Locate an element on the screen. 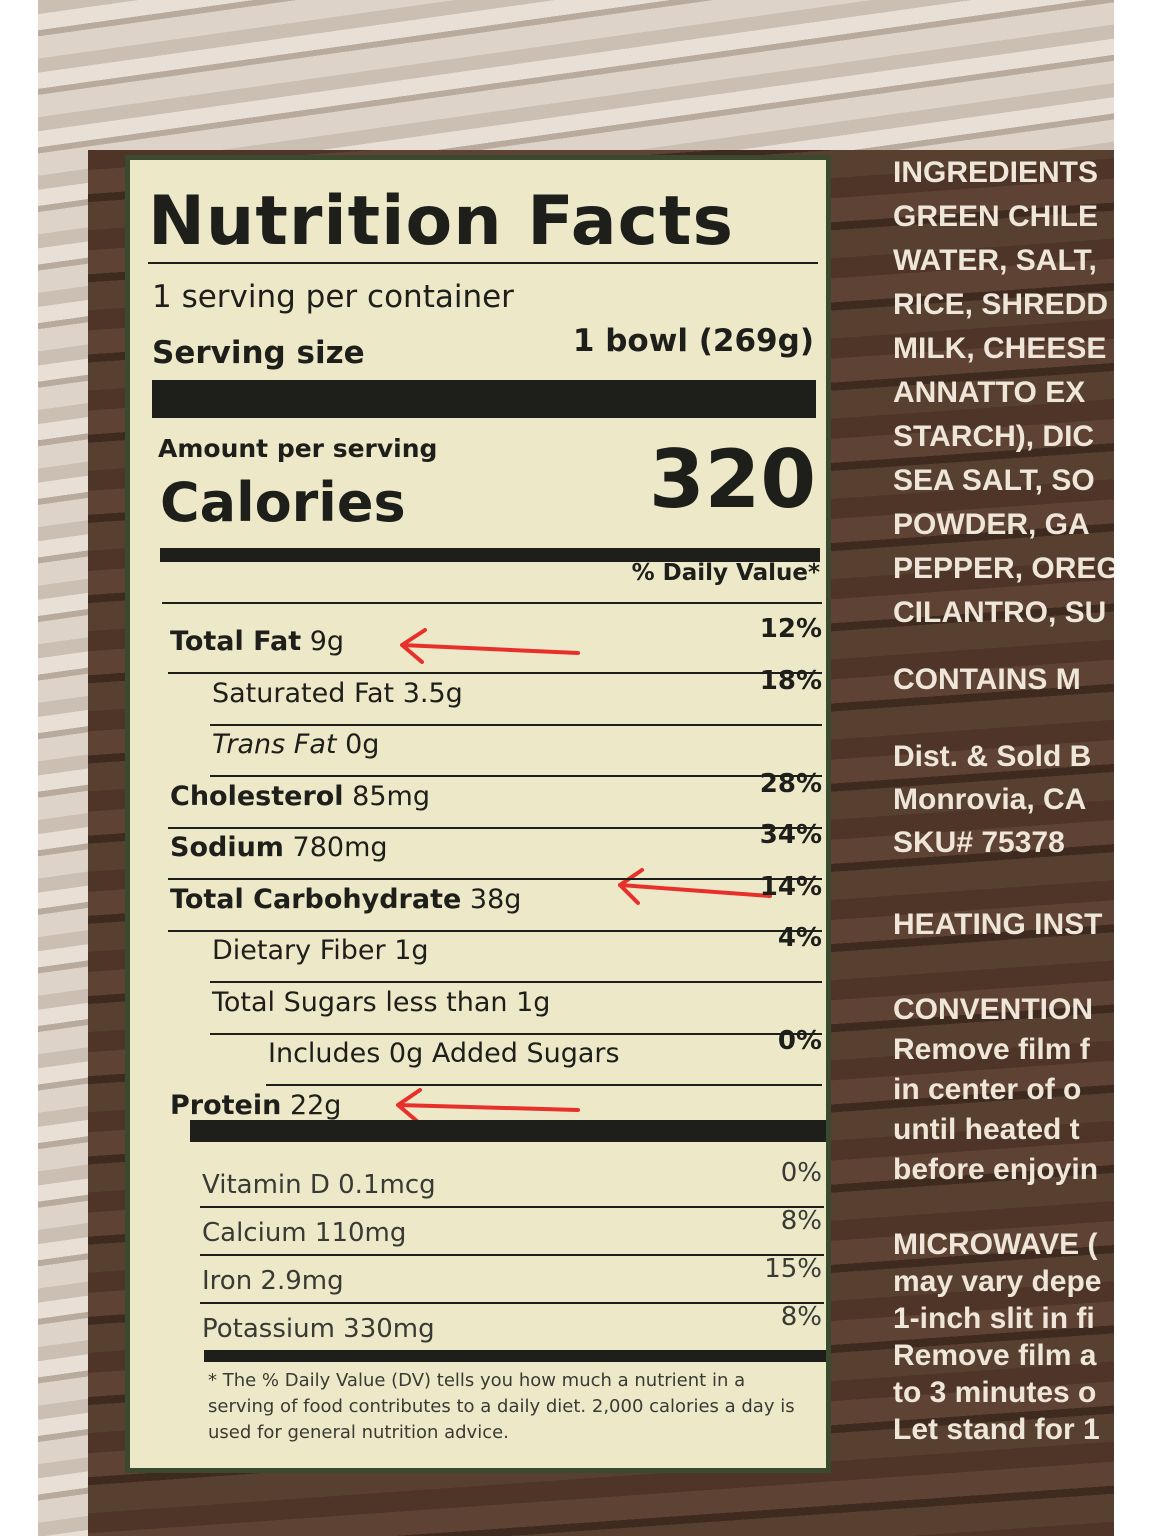 The image size is (1152, 1536). calories-label: Calories is located at coordinates (283, 502).